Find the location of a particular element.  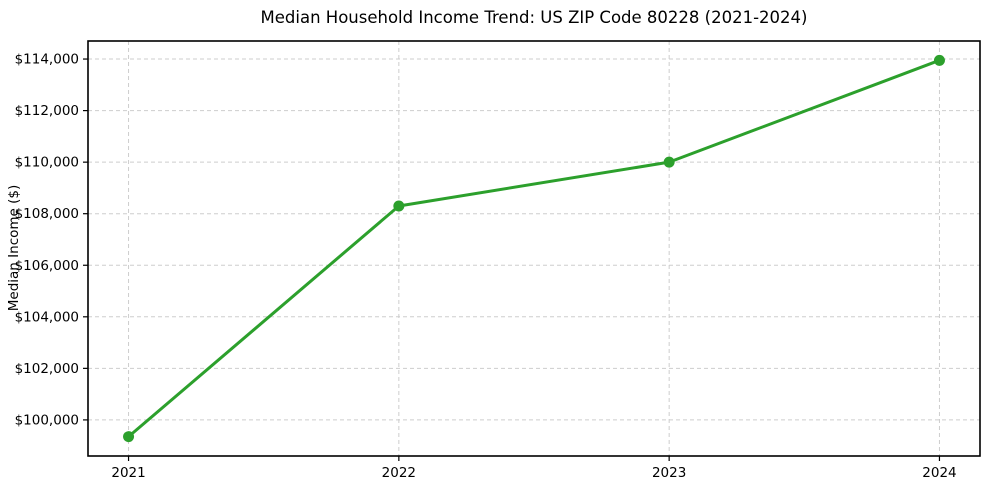

x-tick-label: 2022 is located at coordinates (399, 473).